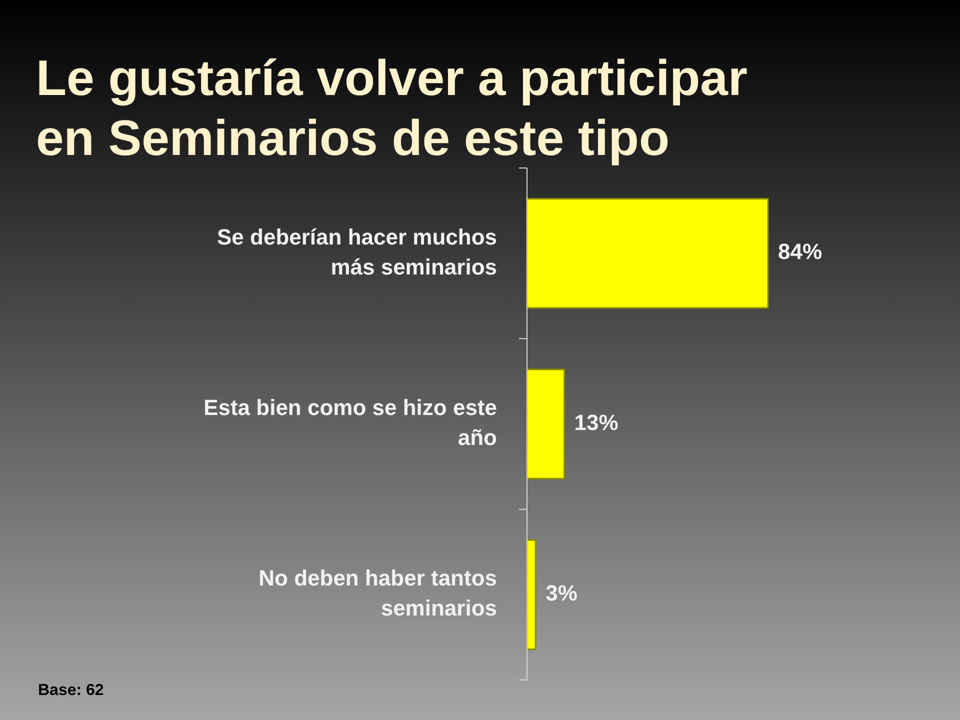 This screenshot has height=720, width=960. I want to click on data-label: 3%, so click(562, 593).